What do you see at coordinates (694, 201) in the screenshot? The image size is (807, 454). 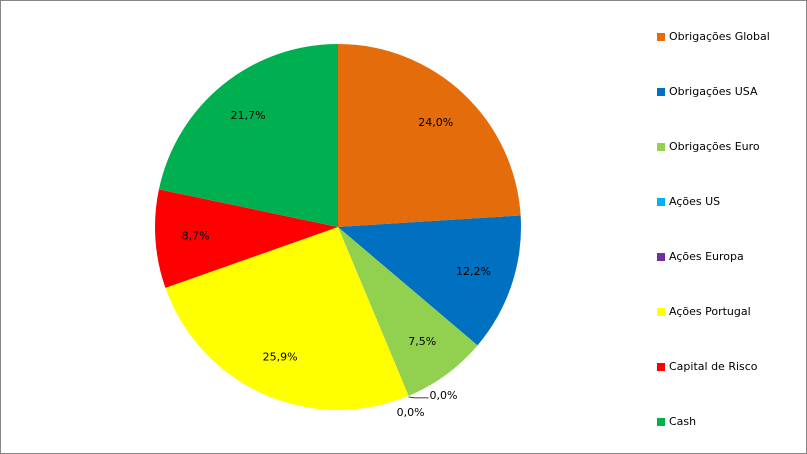 I see `legend-label: Ações US` at bounding box center [694, 201].